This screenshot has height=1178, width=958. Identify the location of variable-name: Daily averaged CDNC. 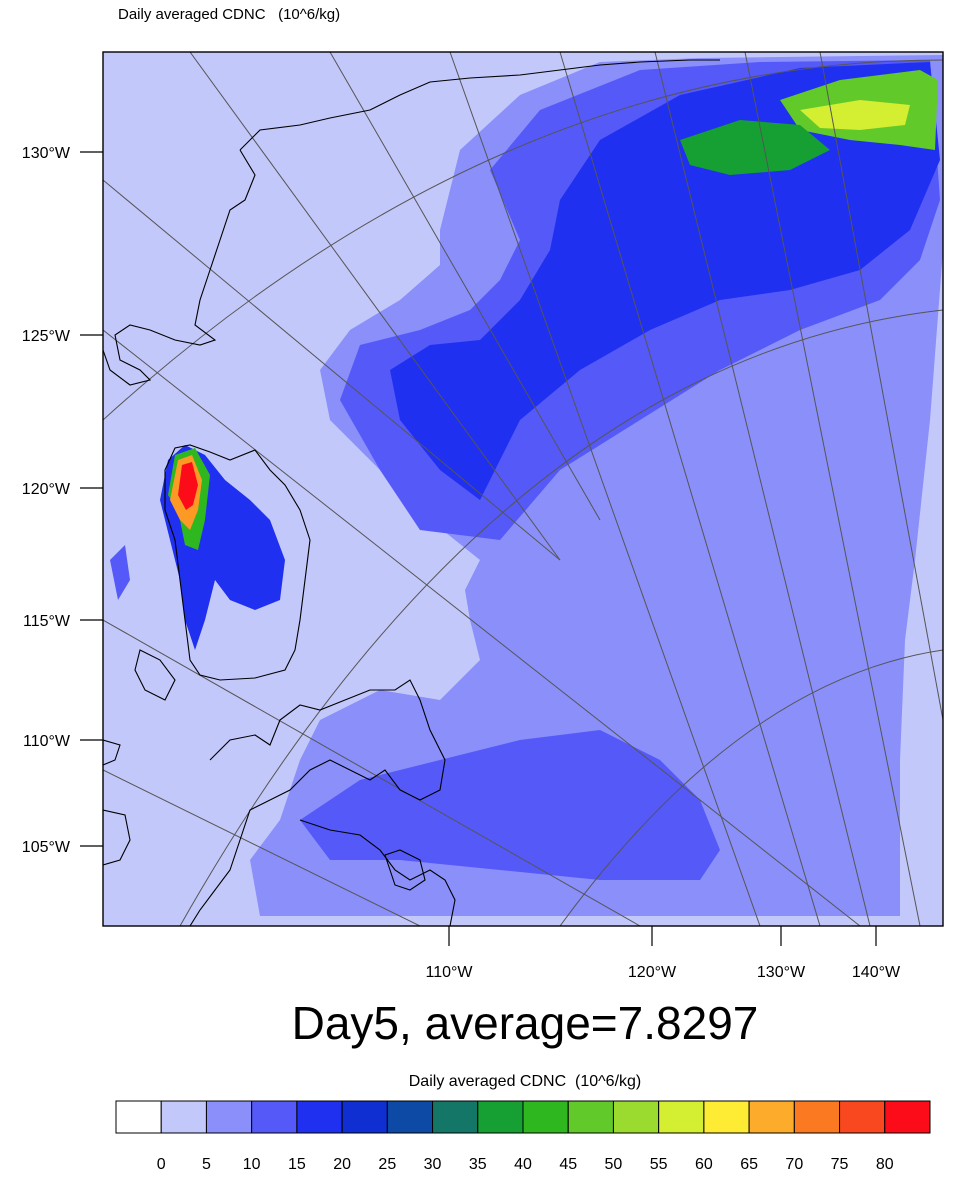
(192, 14).